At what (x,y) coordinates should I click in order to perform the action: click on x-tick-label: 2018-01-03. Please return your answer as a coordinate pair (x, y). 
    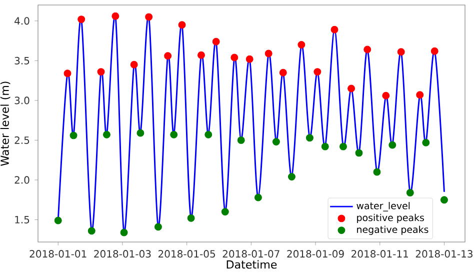
    Looking at the image, I should click on (122, 254).